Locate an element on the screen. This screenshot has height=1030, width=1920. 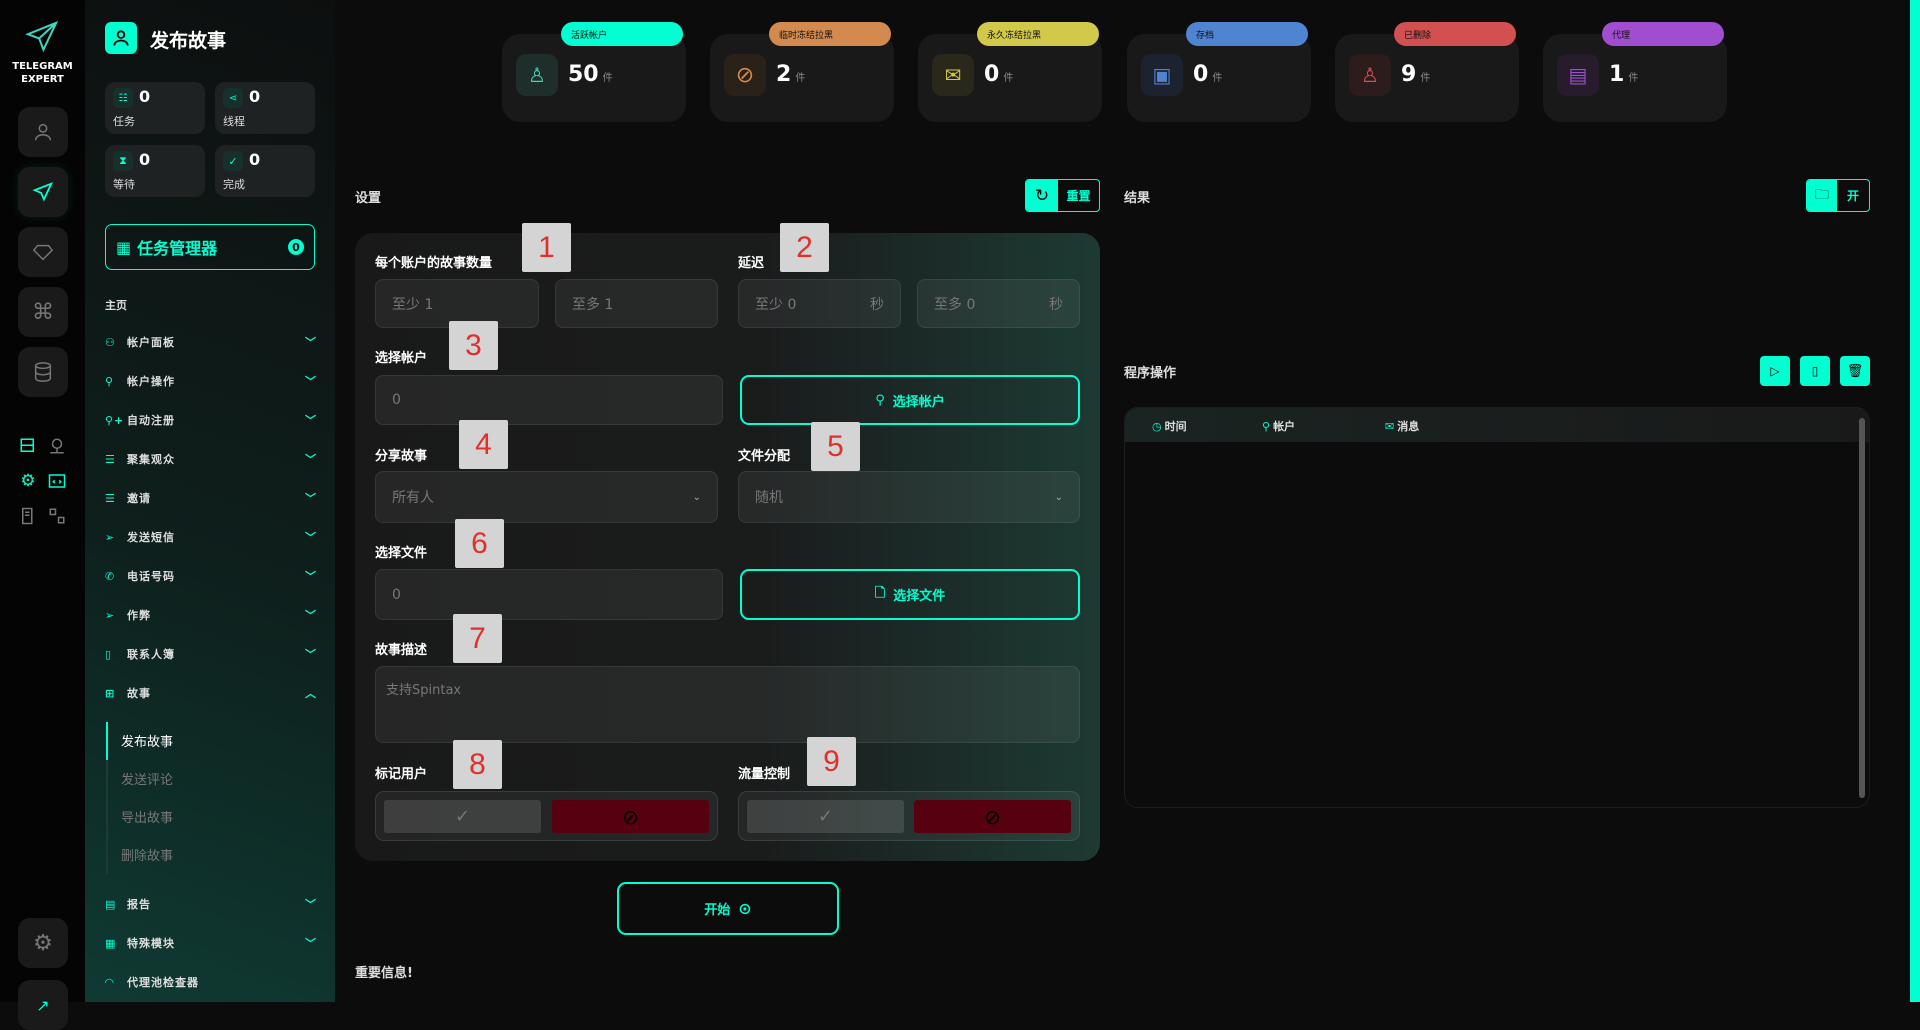
send-rail-button is located at coordinates (43, 192).